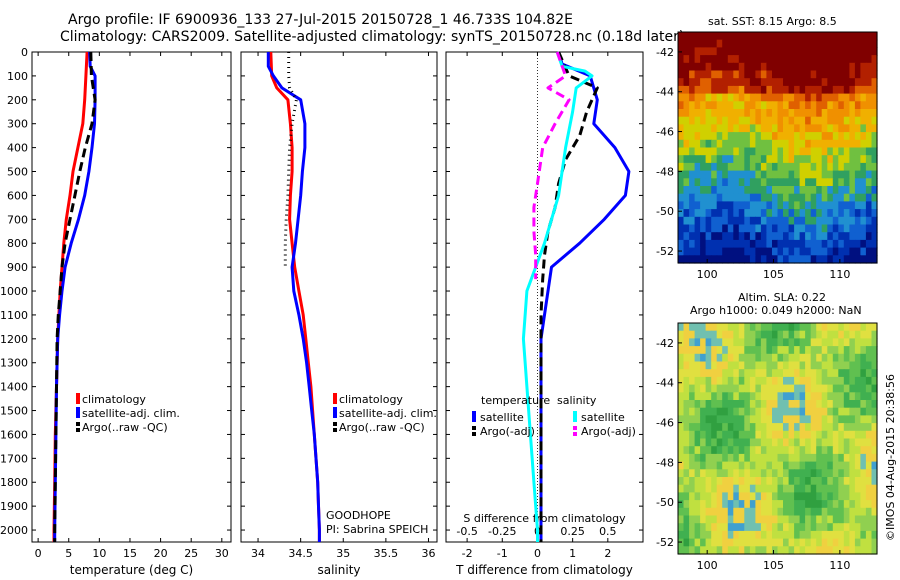 The width and height of the screenshot is (900, 580). Describe the element at coordinates (114, 399) in the screenshot. I see `temperature-legend-label: climatology` at that location.